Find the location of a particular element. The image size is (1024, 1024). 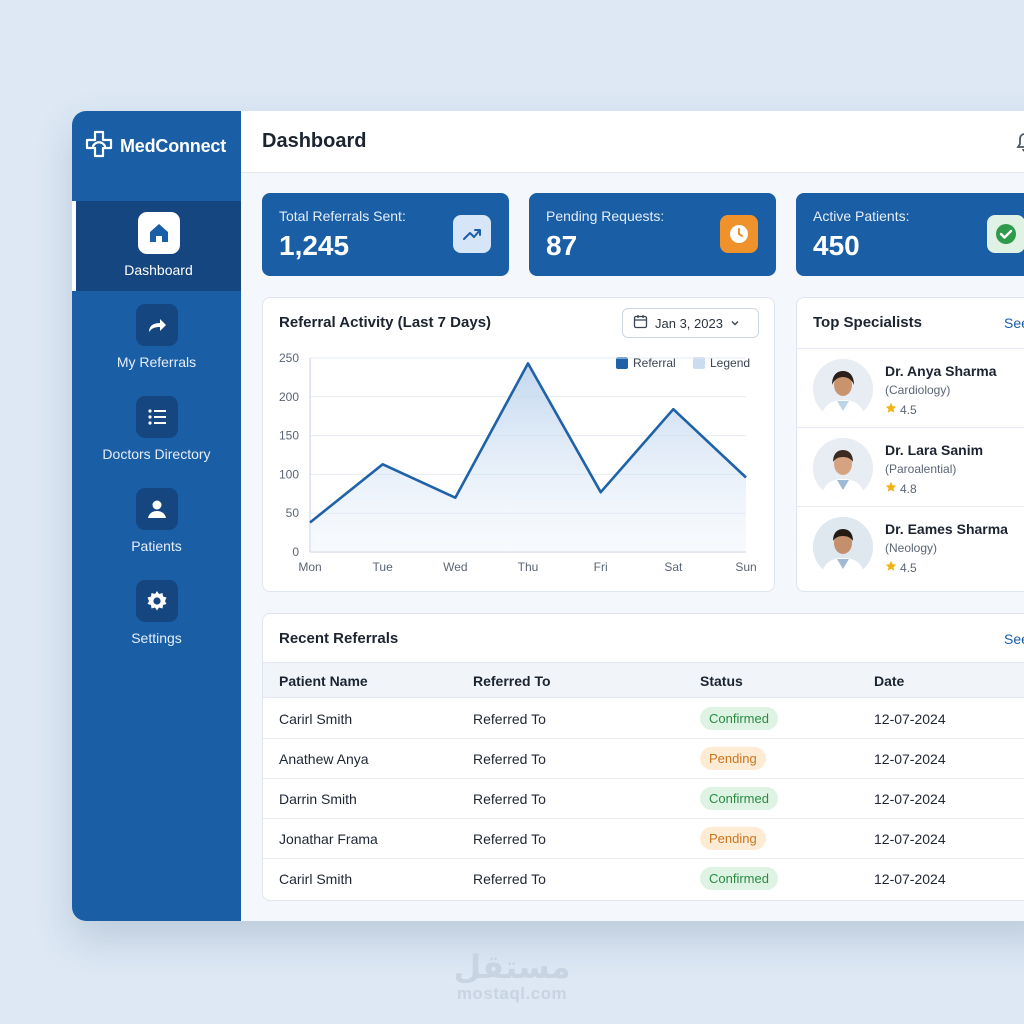

check-icon is located at coordinates (1005, 234).